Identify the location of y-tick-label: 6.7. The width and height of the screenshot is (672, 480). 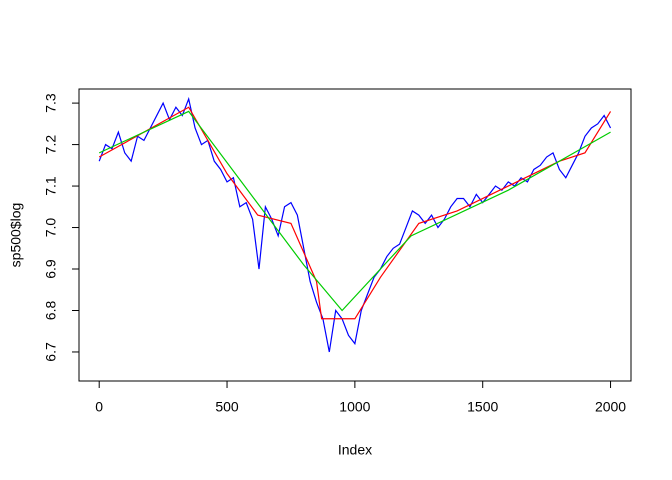
(51, 352).